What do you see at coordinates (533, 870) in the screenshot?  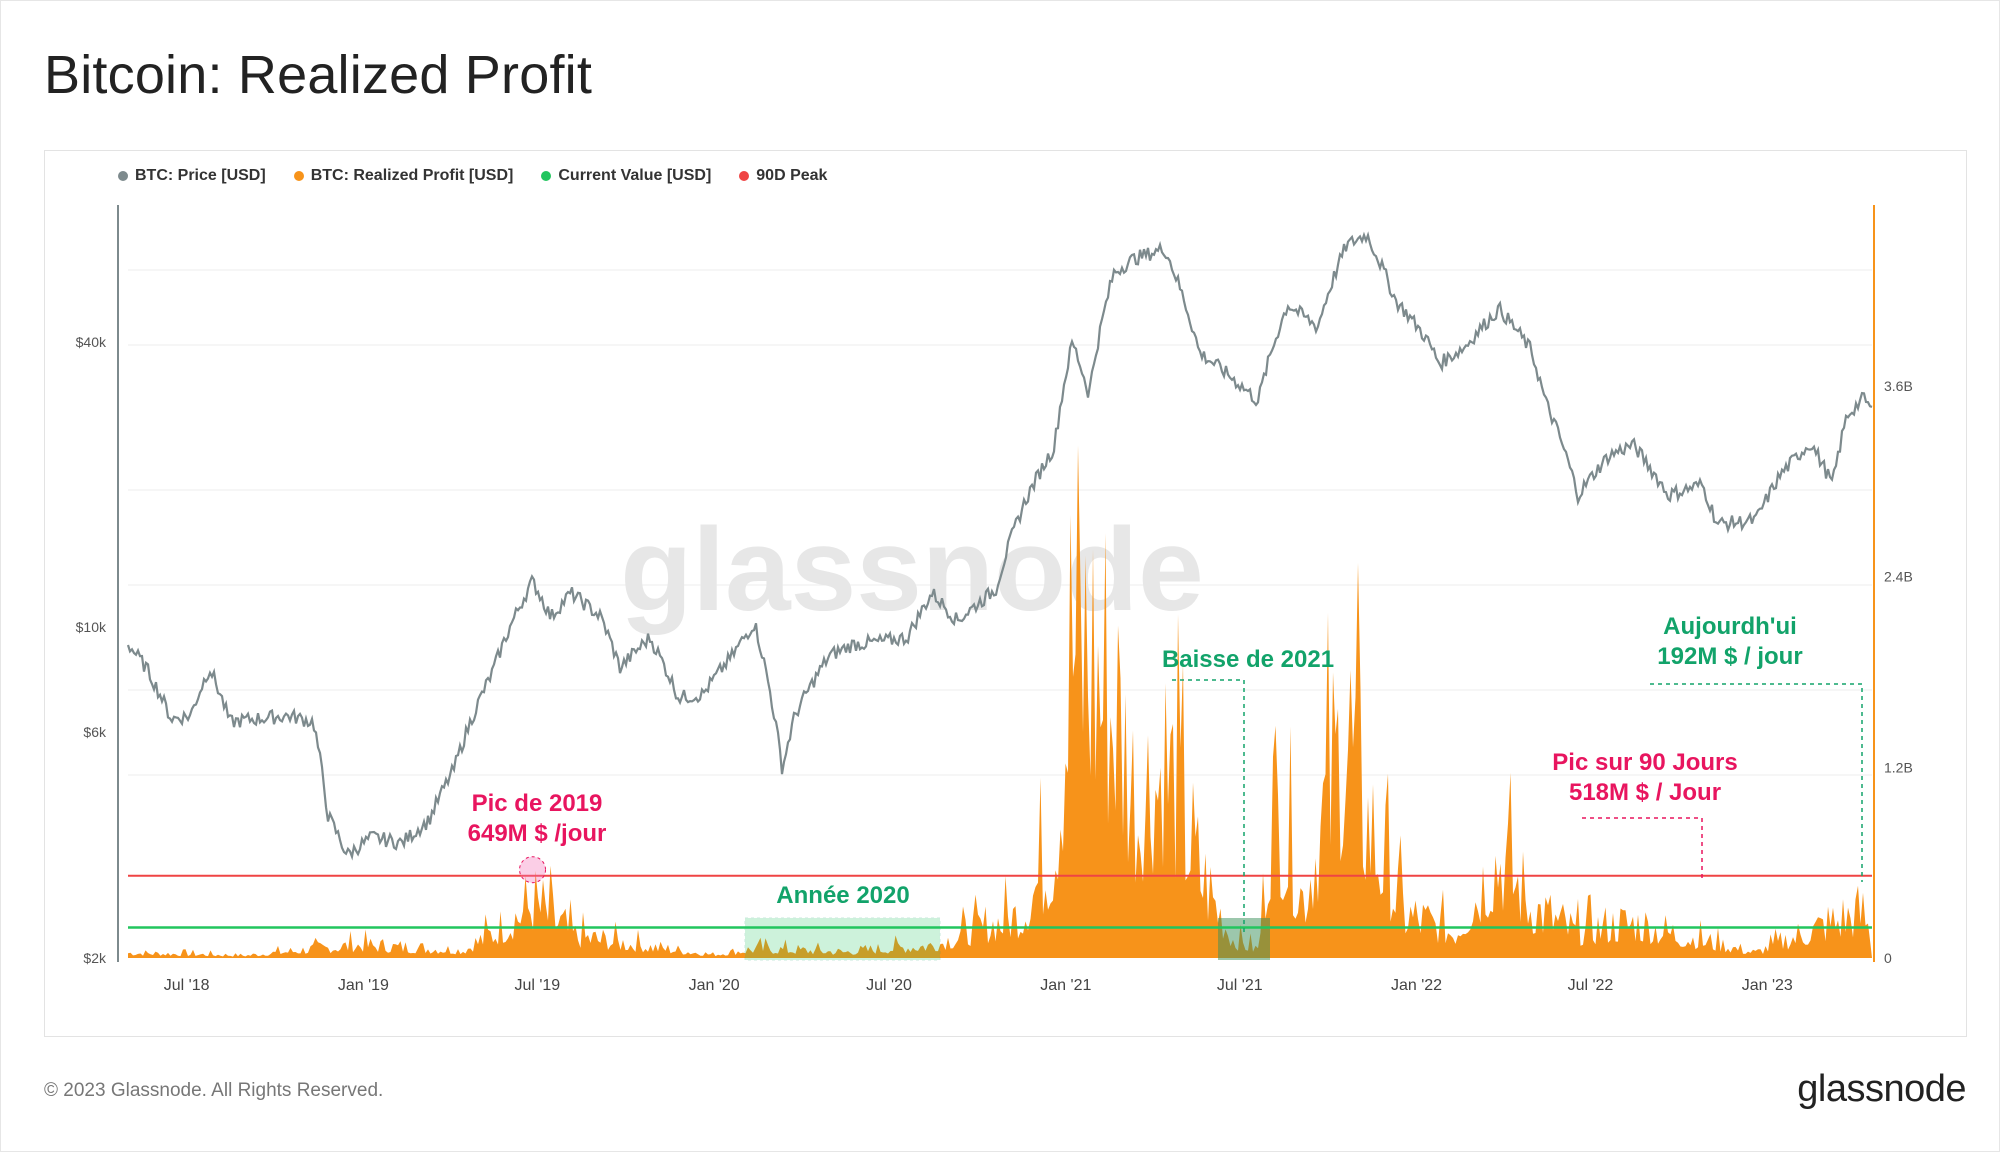 I see `peak-2019-marker` at bounding box center [533, 870].